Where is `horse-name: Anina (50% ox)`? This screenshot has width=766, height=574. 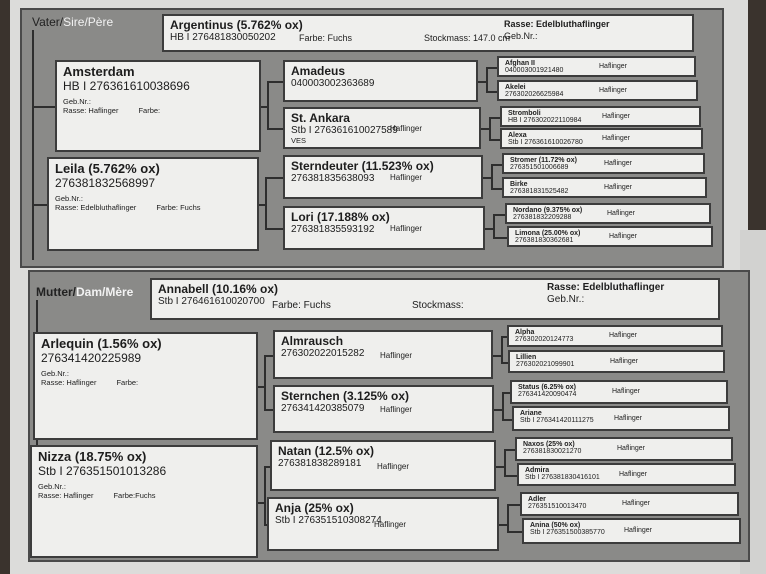 horse-name: Anina (50% ox) is located at coordinates (555, 525).